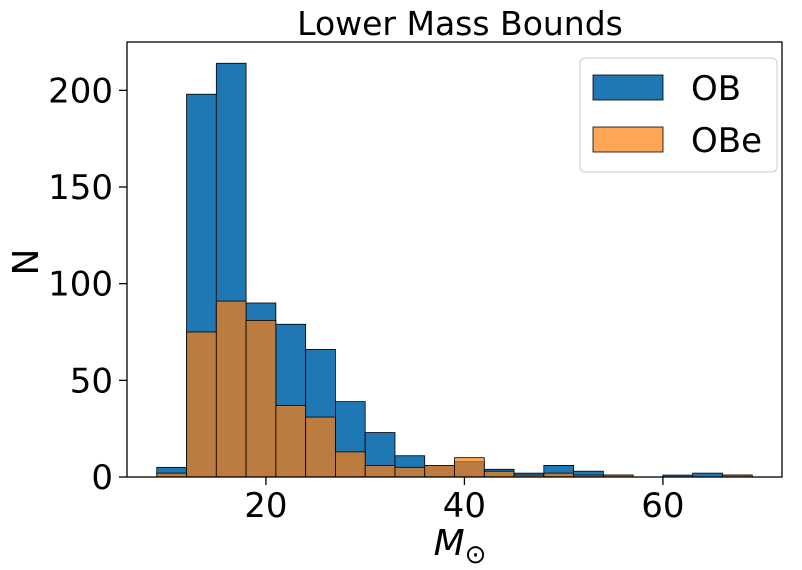 The image size is (802, 570). What do you see at coordinates (80, 285) in the screenshot?
I see `y-tick-label-100: 100` at bounding box center [80, 285].